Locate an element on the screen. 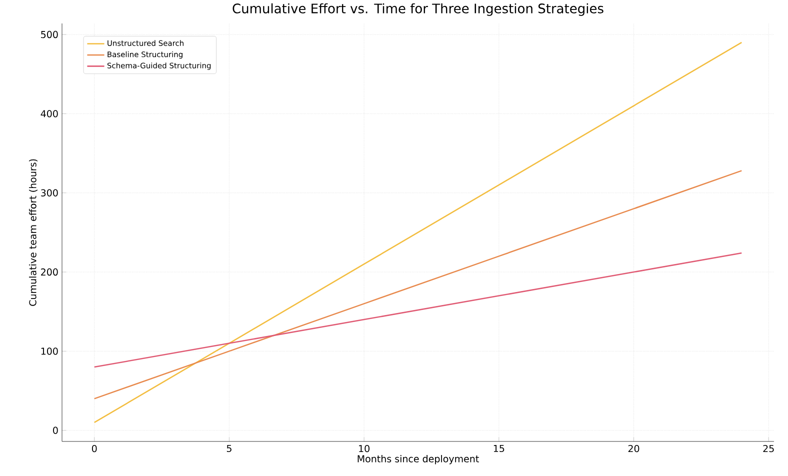  x-tick-label: 15 is located at coordinates (499, 448).